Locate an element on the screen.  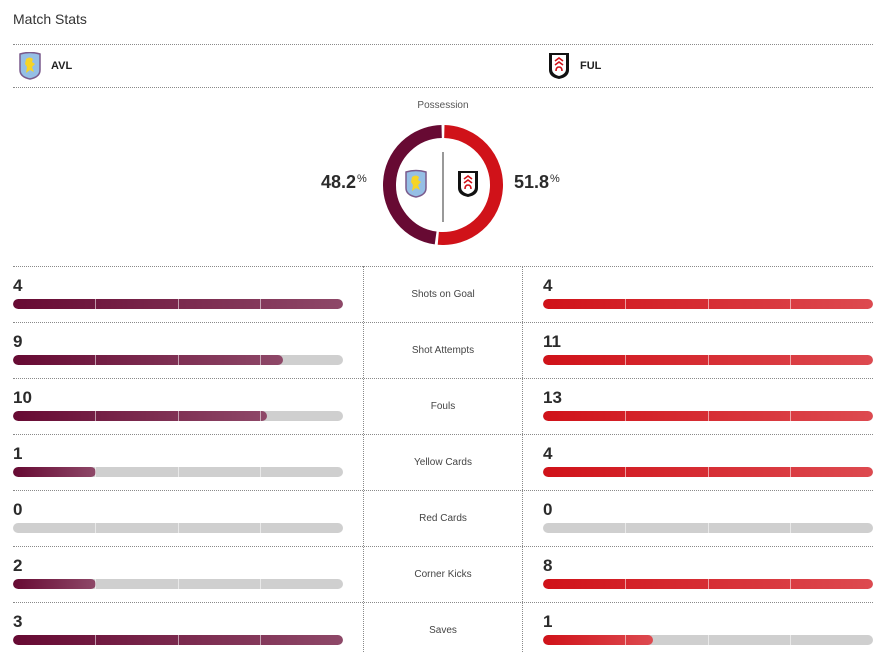
home-stat-value: 9 is located at coordinates (18, 341).